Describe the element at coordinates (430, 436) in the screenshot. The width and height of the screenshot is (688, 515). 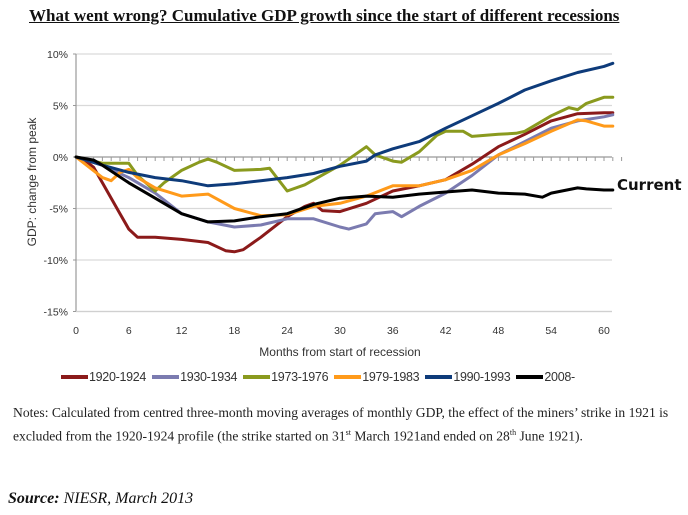
I see `notes-text-2: March 1921and ended on 28` at that location.